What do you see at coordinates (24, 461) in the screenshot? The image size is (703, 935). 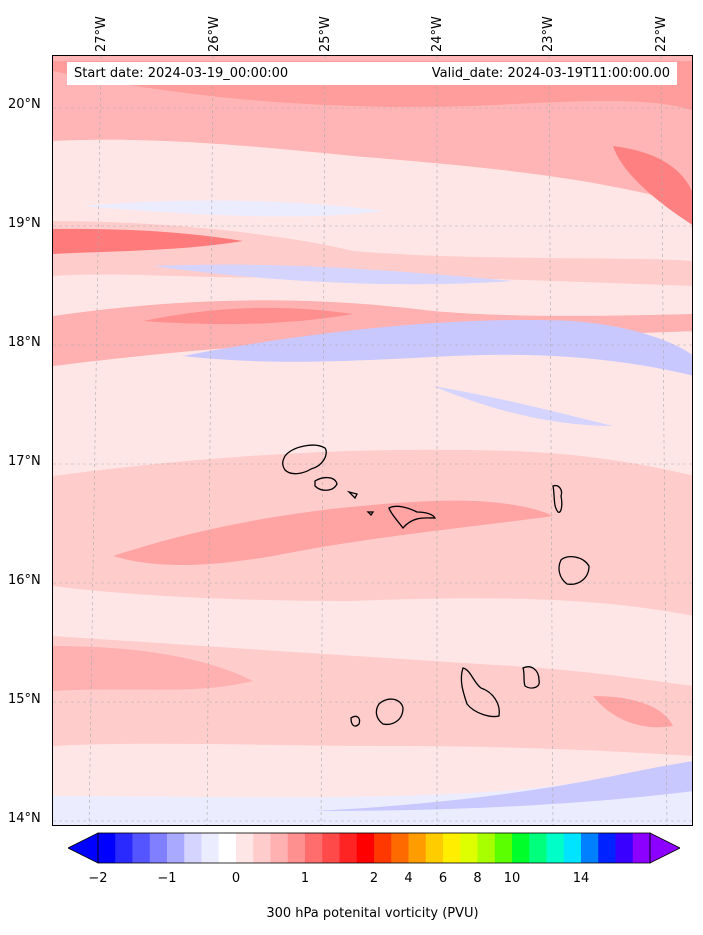 I see `lat-label-17n: 17°N` at bounding box center [24, 461].